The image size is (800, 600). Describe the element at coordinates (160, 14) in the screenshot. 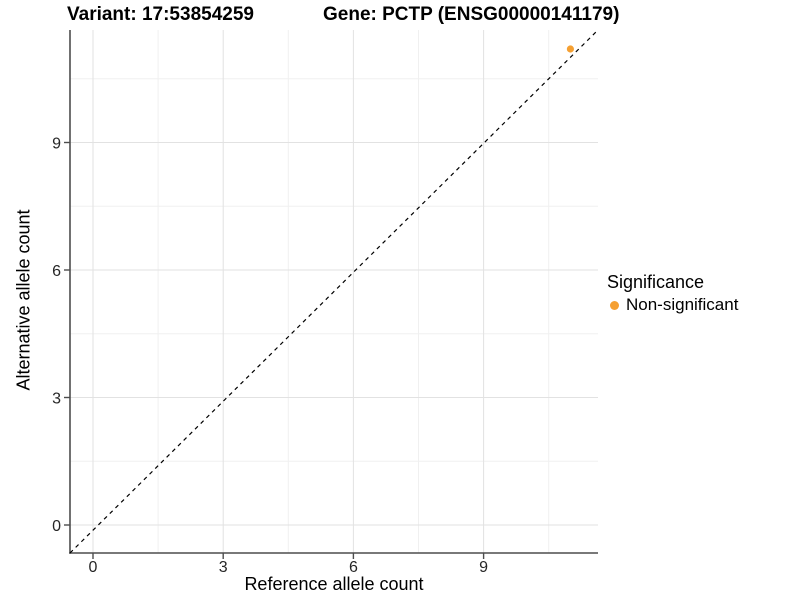

I see `chart-title-variant: Variant: 17:53854259` at that location.